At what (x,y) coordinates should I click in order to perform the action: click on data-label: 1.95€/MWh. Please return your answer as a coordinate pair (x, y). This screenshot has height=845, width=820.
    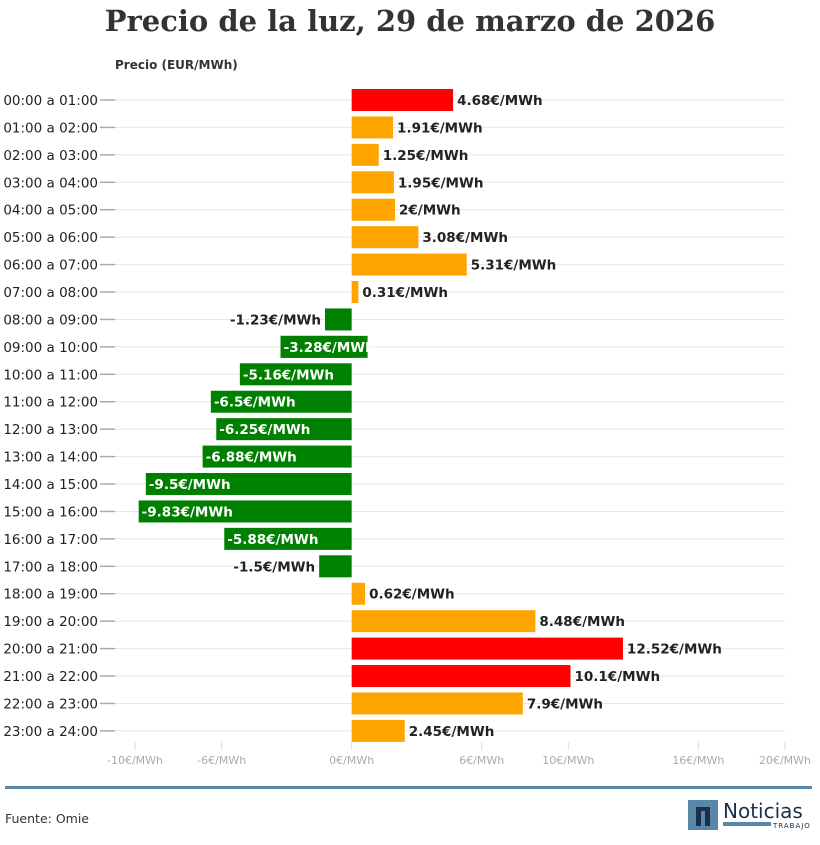
    Looking at the image, I should click on (441, 183).